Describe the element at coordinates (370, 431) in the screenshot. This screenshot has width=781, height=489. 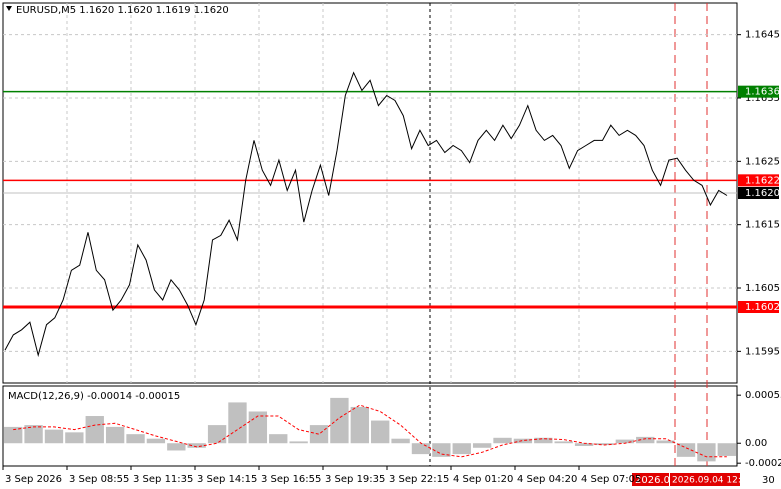
I see `signal-line` at that location.